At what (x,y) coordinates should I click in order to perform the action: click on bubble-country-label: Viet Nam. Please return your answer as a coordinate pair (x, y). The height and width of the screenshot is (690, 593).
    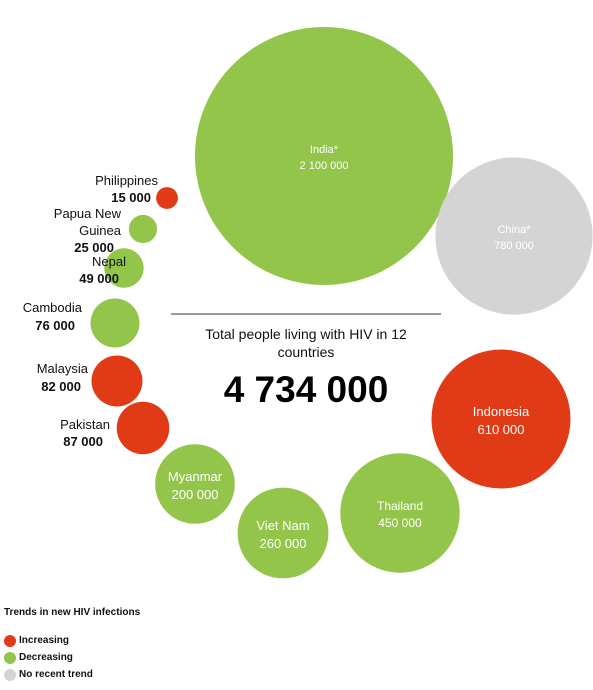
    Looking at the image, I should click on (282, 525).